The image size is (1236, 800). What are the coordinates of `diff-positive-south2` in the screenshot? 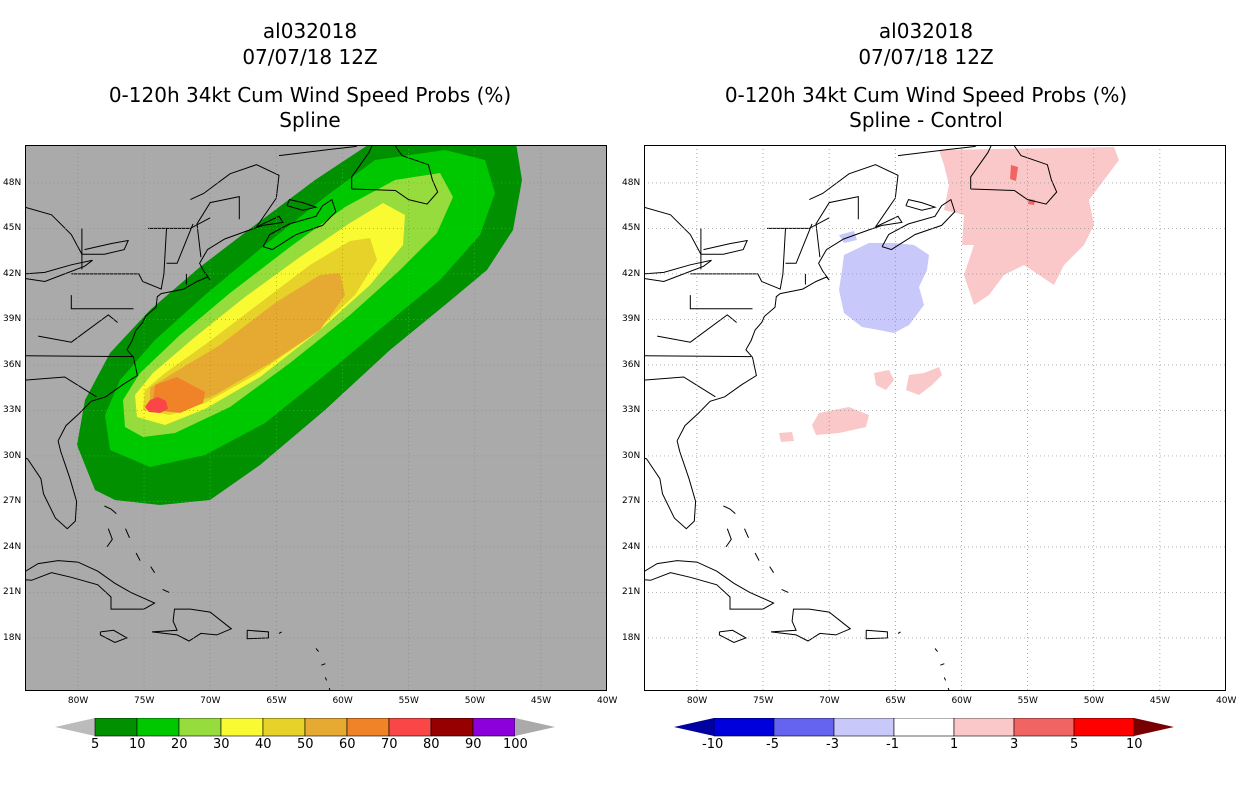 It's located at (786, 437).